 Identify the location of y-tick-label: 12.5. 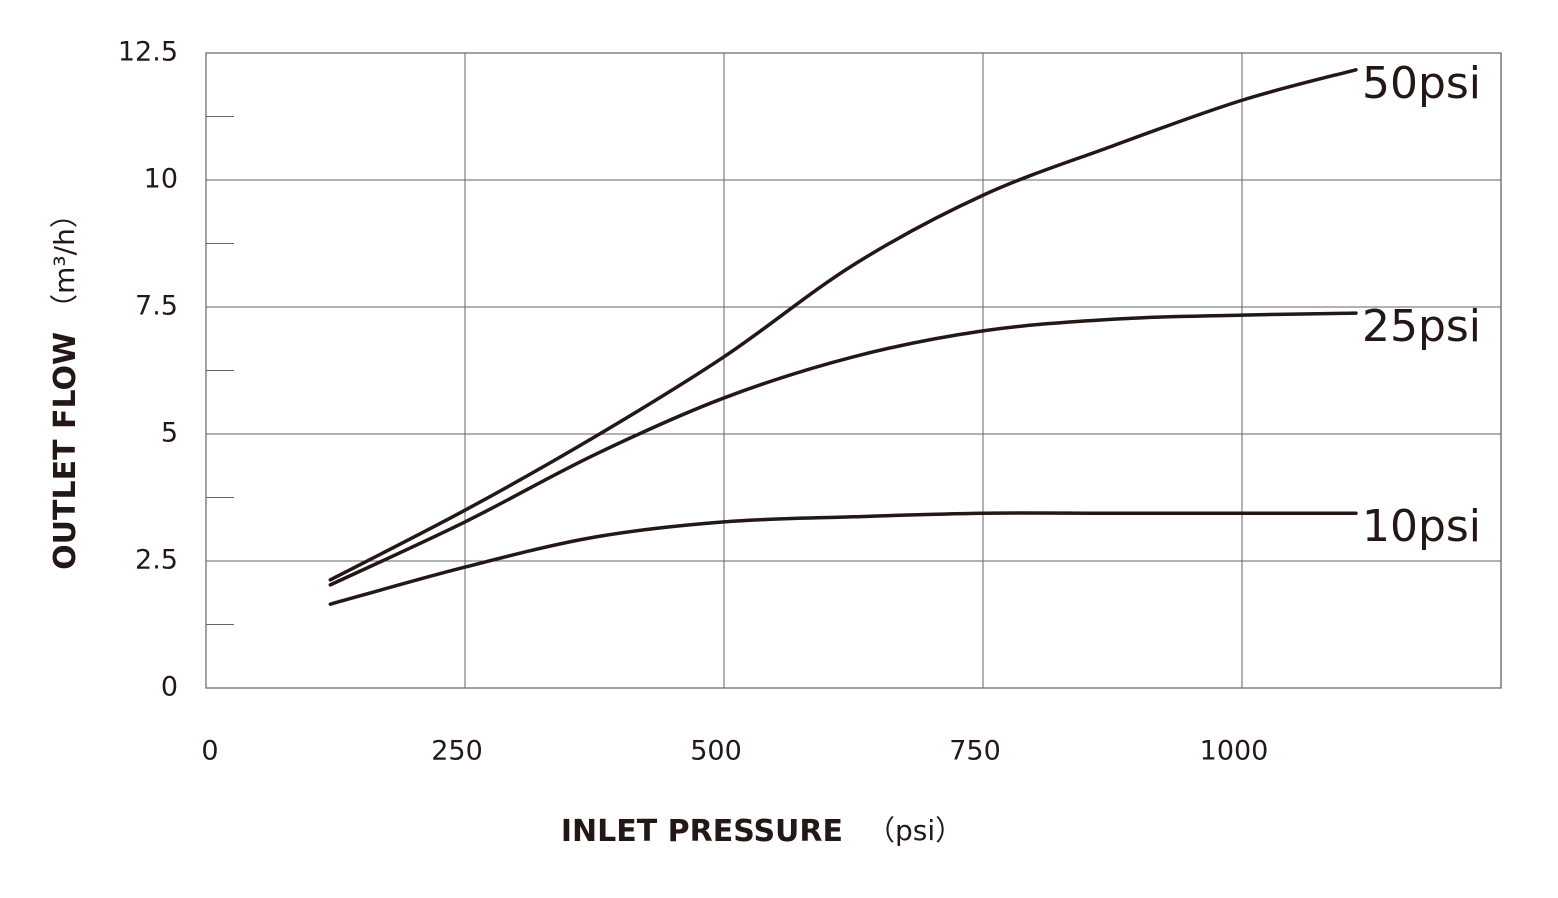
(148, 52).